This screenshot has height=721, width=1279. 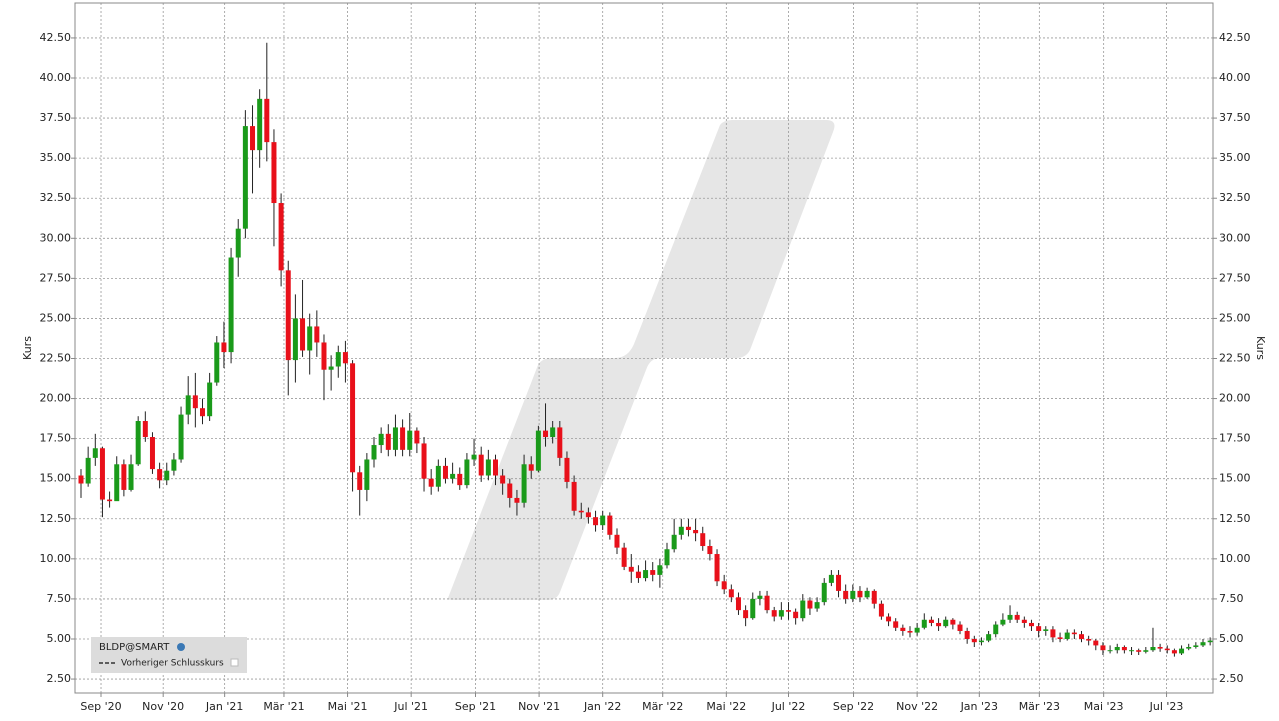 I want to click on y-tick-label: 27.50, so click(x=56, y=277).